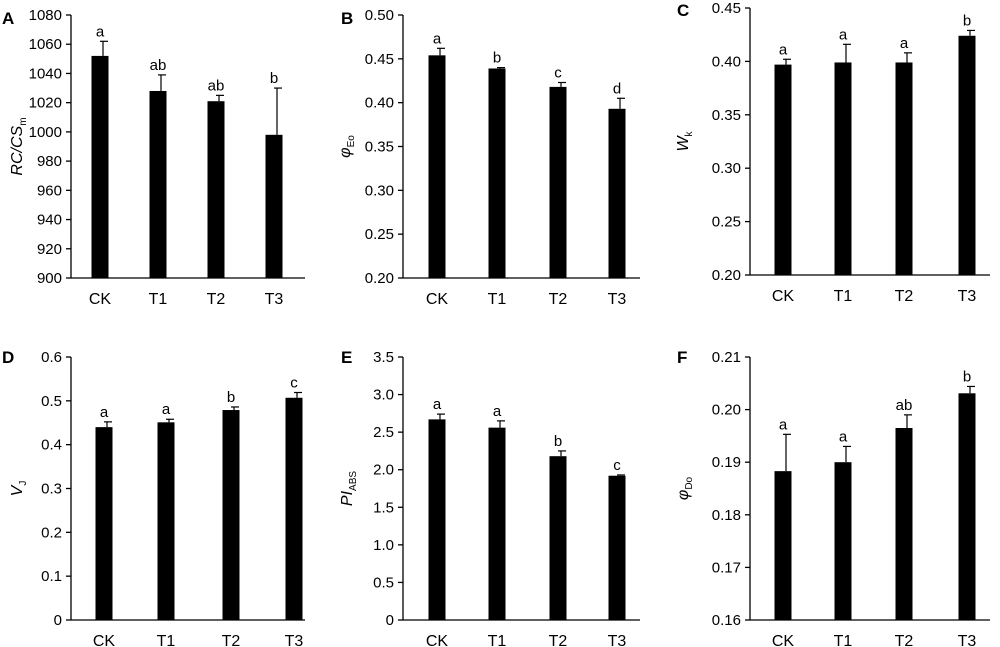  Describe the element at coordinates (45, 73) in the screenshot. I see `y-tick-label: 1040` at that location.